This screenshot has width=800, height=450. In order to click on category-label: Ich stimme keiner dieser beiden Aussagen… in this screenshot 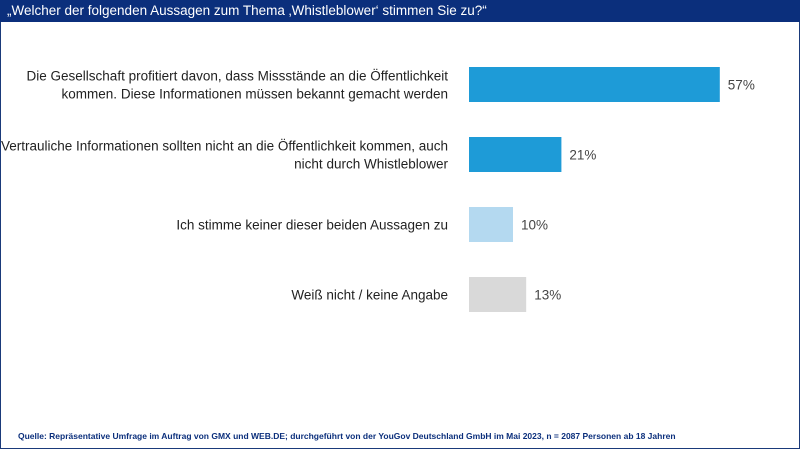, I will do `click(312, 225)`.